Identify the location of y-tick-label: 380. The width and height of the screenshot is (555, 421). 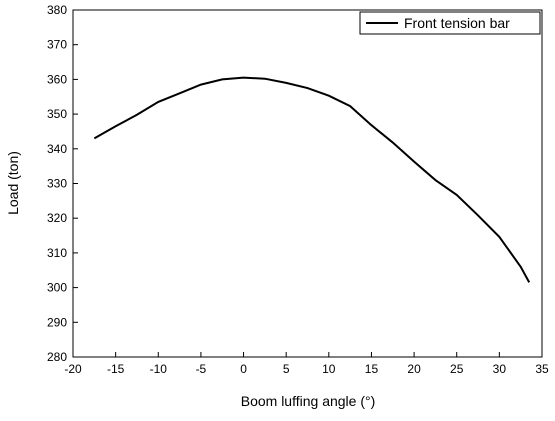
(57, 10).